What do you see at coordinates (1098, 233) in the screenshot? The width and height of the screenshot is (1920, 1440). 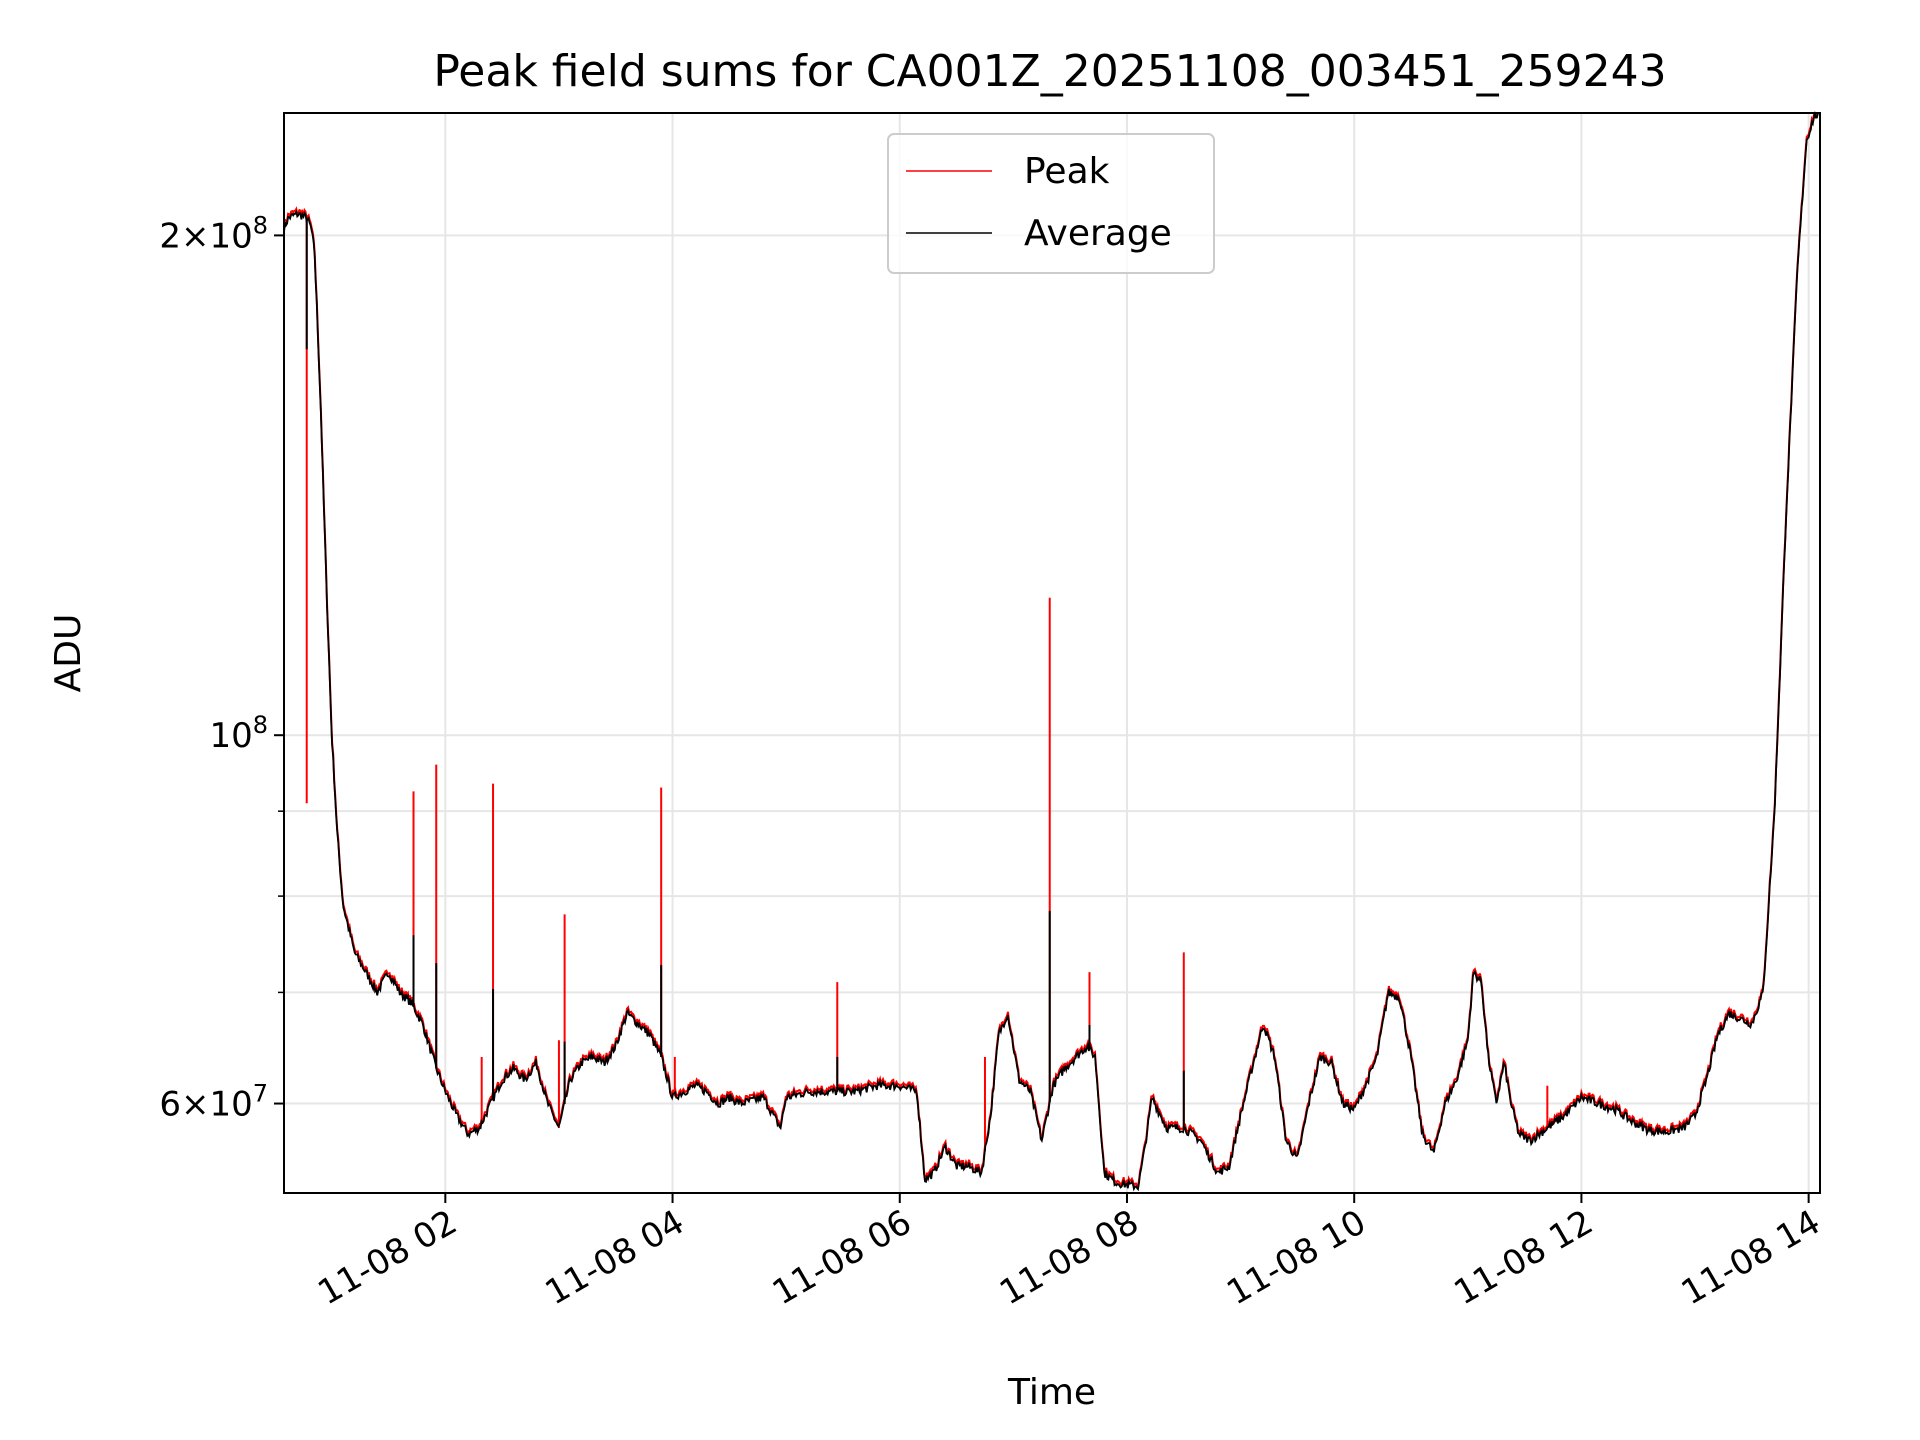 I see `legend-average-label: Average` at bounding box center [1098, 233].